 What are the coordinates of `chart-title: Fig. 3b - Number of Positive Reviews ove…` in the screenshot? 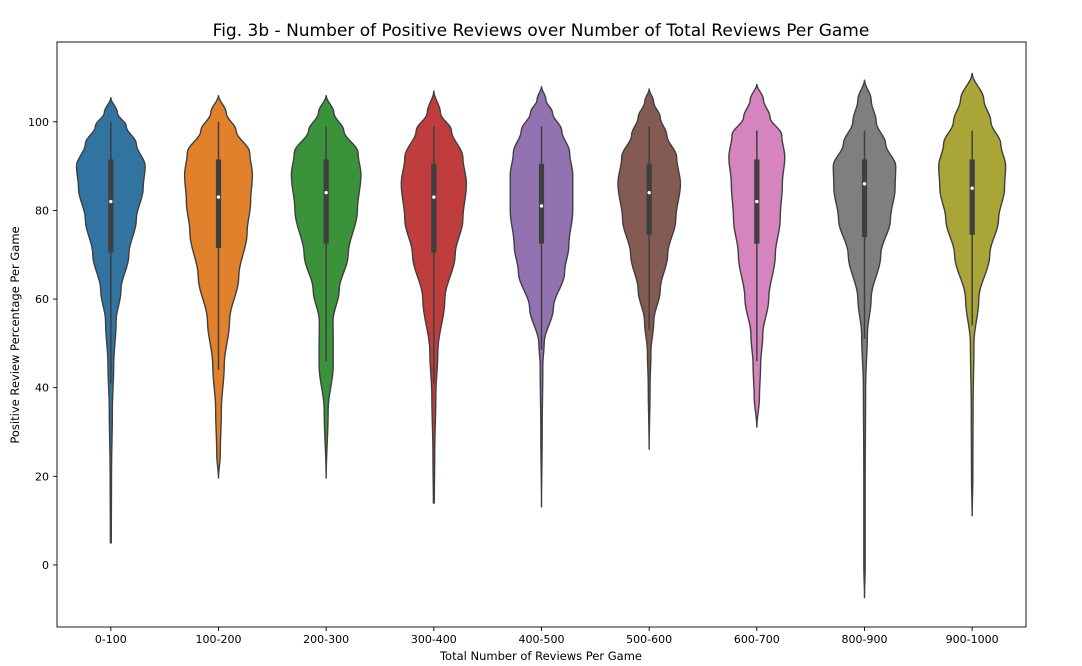 It's located at (541, 31).